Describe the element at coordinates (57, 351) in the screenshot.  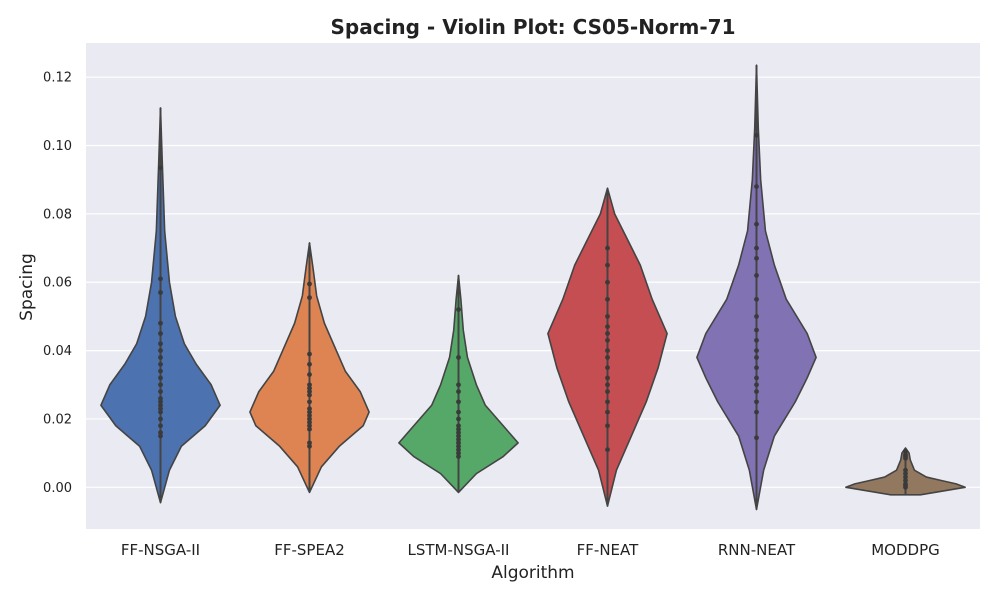
I see `y-tick-label: 0.04` at that location.